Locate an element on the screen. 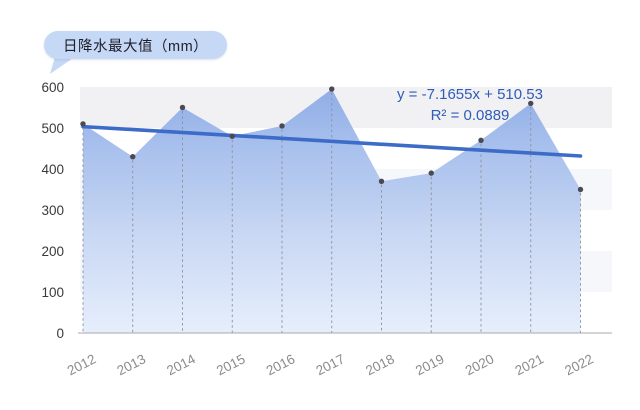 The height and width of the screenshot is (410, 640). x-axis-tick-label: 2013 is located at coordinates (132, 364).